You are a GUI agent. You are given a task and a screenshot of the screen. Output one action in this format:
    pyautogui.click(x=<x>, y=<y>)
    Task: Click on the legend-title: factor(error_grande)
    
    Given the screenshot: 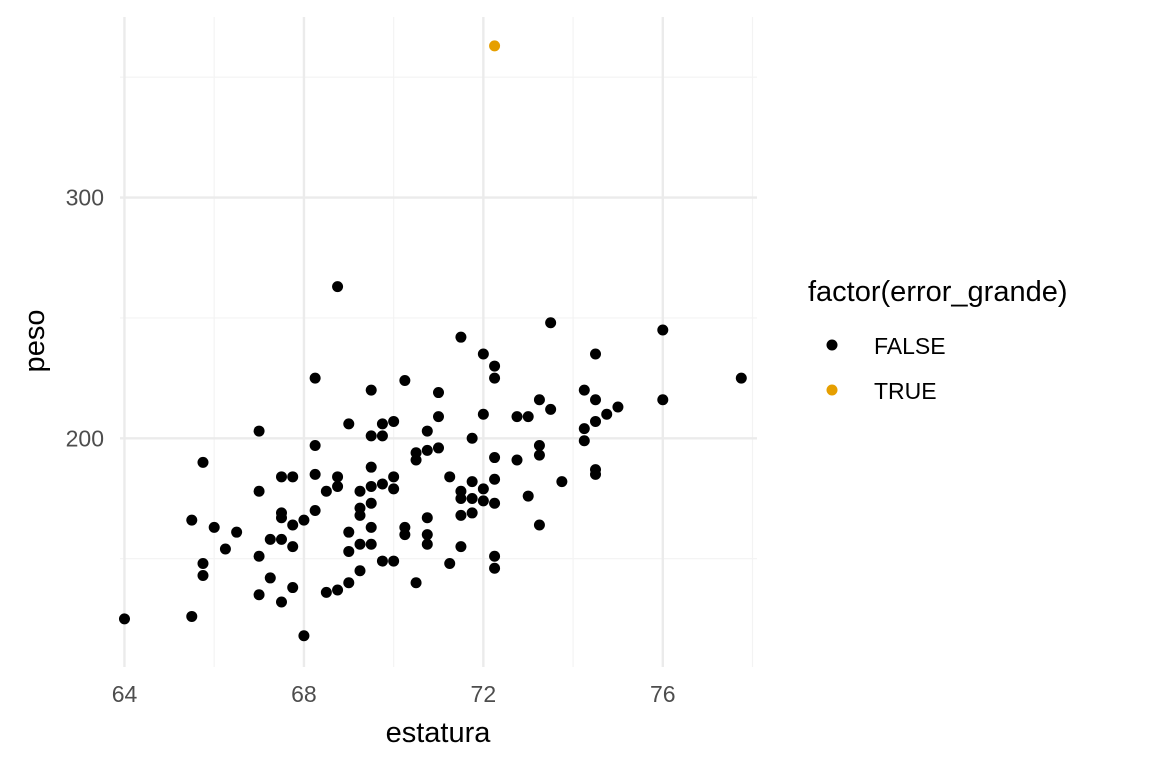 What is the action you would take?
    pyautogui.click(x=938, y=292)
    